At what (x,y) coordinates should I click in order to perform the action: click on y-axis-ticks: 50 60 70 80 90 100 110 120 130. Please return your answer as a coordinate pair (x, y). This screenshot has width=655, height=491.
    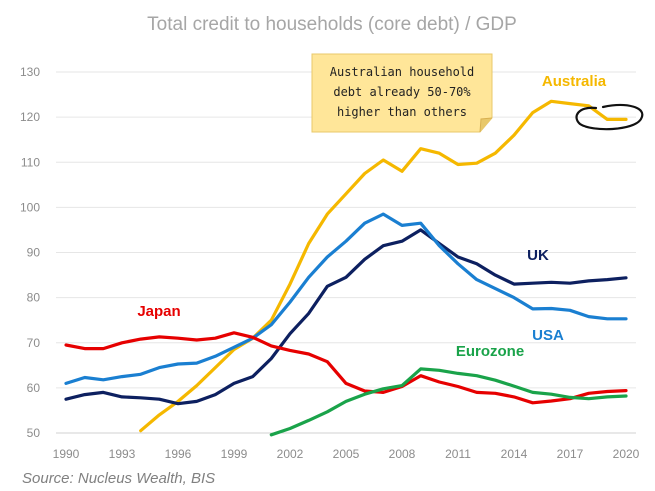
    Looking at the image, I should click on (30, 252).